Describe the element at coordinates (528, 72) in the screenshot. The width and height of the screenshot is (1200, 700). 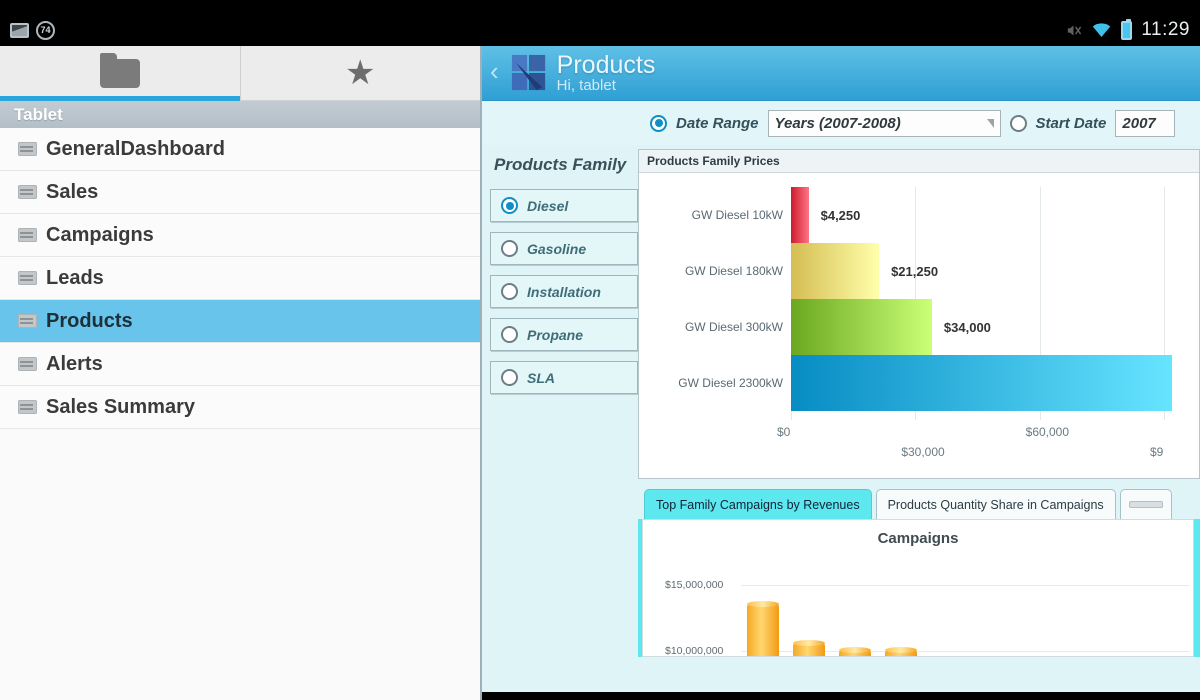
I see `app-logo-icon` at that location.